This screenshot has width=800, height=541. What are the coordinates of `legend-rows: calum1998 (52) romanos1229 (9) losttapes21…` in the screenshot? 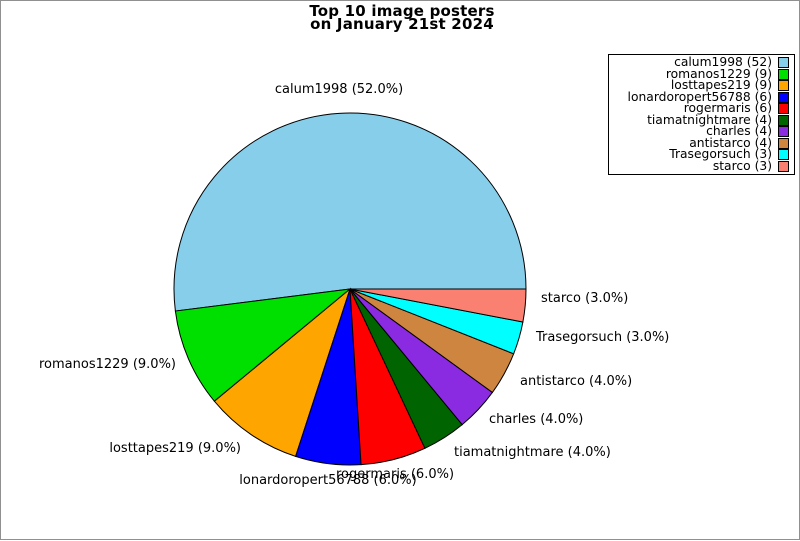 It's located at (700, 114).